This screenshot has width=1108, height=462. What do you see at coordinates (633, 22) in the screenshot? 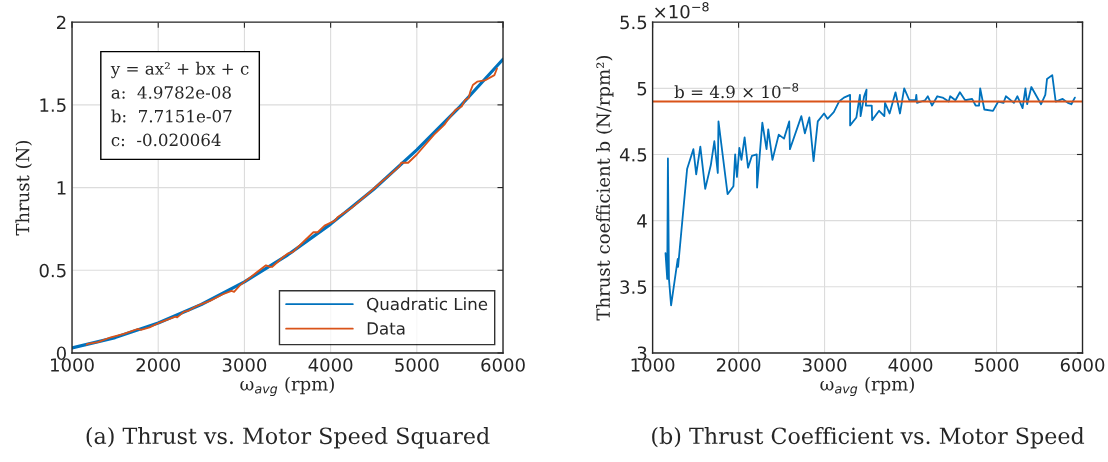
I see `y-tick-label: 5.5` at bounding box center [633, 22].